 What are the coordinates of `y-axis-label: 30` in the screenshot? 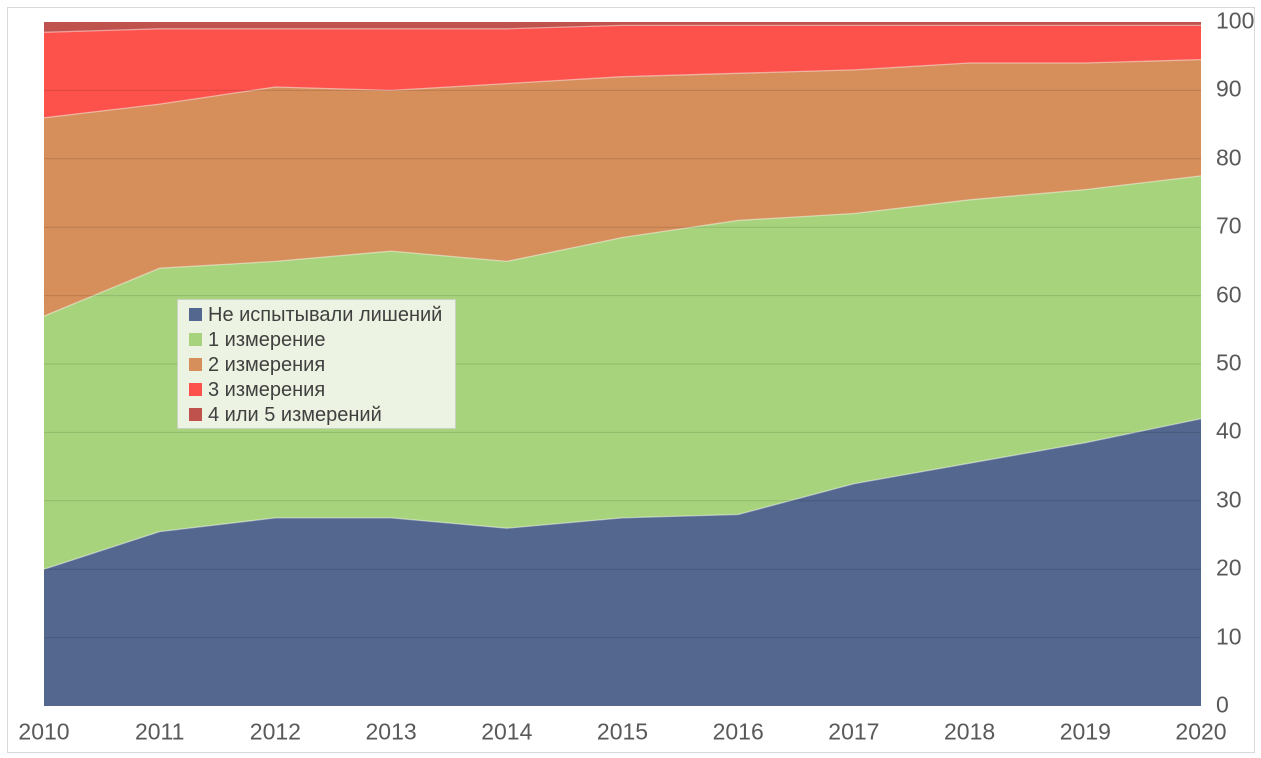 It's located at (1229, 499).